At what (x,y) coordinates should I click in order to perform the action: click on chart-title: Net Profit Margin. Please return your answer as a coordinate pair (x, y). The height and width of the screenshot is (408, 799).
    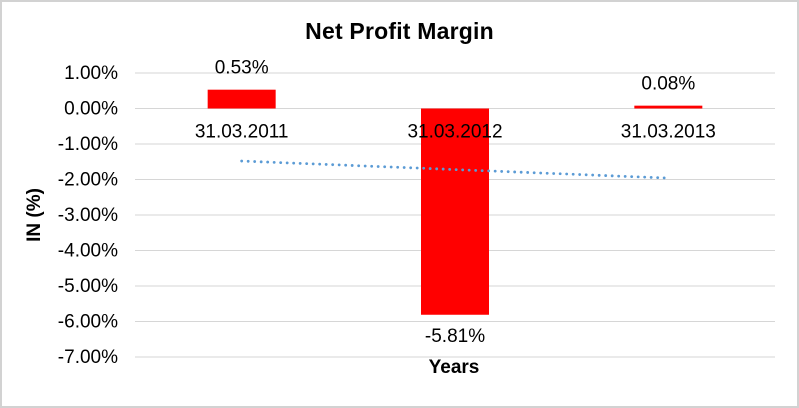
    Looking at the image, I should click on (399, 31).